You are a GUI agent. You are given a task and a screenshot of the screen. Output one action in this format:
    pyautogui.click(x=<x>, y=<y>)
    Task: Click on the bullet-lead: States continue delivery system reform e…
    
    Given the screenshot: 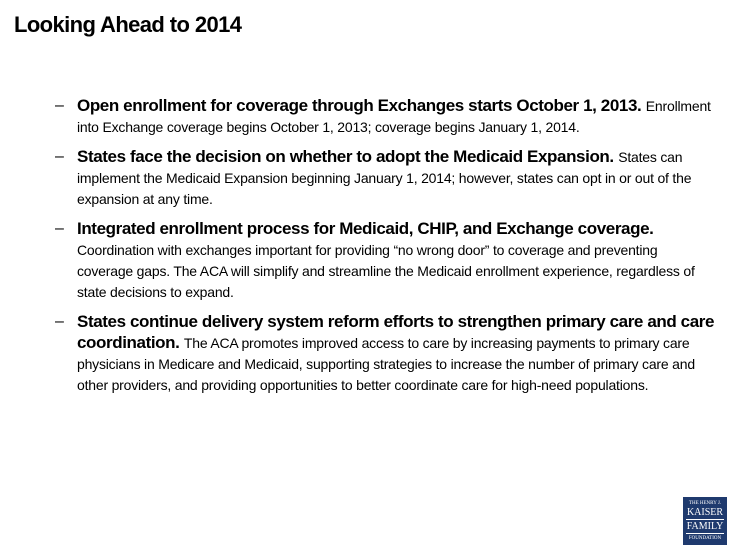 What is the action you would take?
    pyautogui.click(x=396, y=332)
    